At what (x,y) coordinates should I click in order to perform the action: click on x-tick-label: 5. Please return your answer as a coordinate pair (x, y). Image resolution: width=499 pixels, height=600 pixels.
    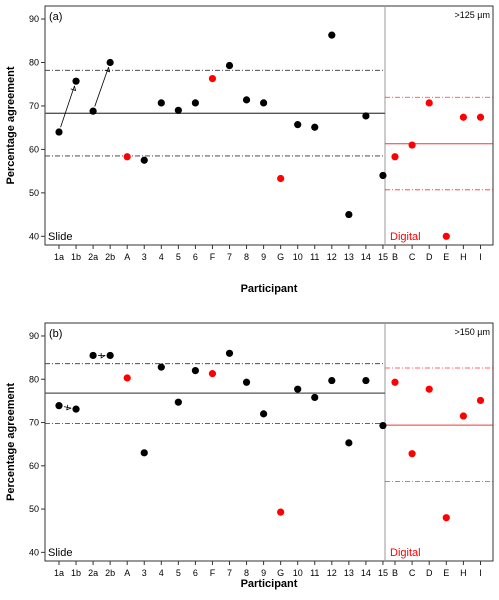
    Looking at the image, I should click on (178, 573).